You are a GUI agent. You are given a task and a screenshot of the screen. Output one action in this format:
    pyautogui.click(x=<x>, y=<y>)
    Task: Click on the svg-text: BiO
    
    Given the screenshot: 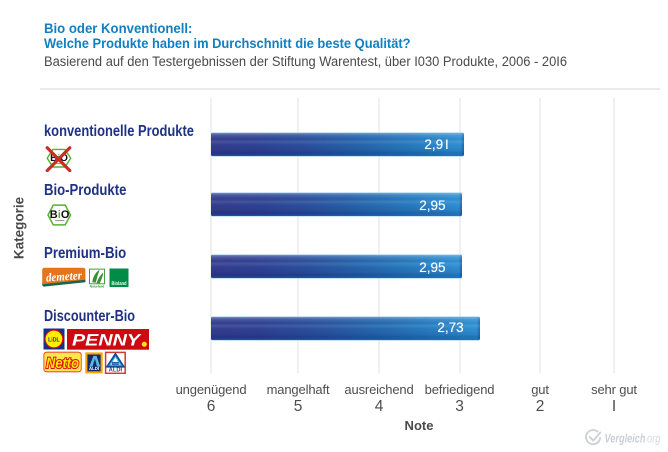 What is the action you would take?
    pyautogui.click(x=59, y=215)
    